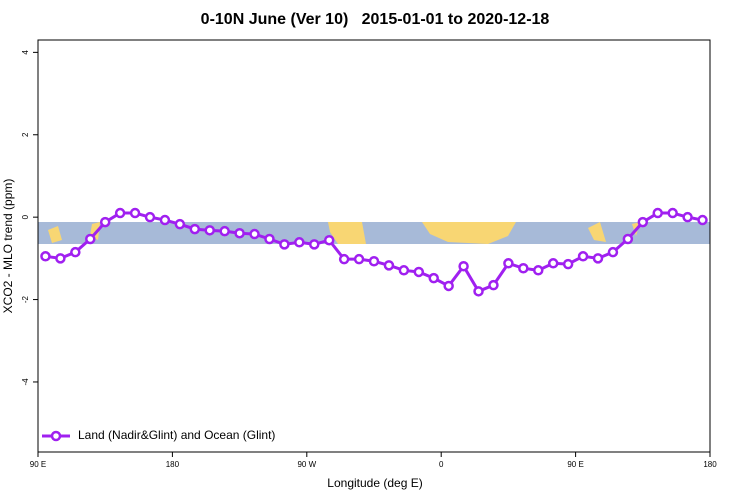  What do you see at coordinates (374, 233) in the screenshot?
I see `map-background` at bounding box center [374, 233].